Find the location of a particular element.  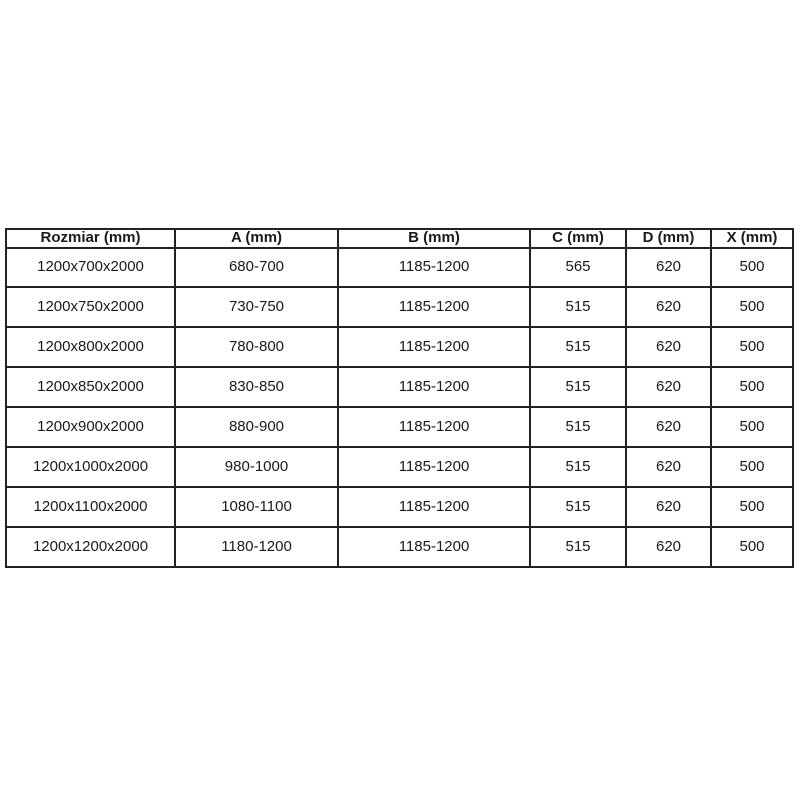

cell-a: 980-1000 is located at coordinates (256, 467).